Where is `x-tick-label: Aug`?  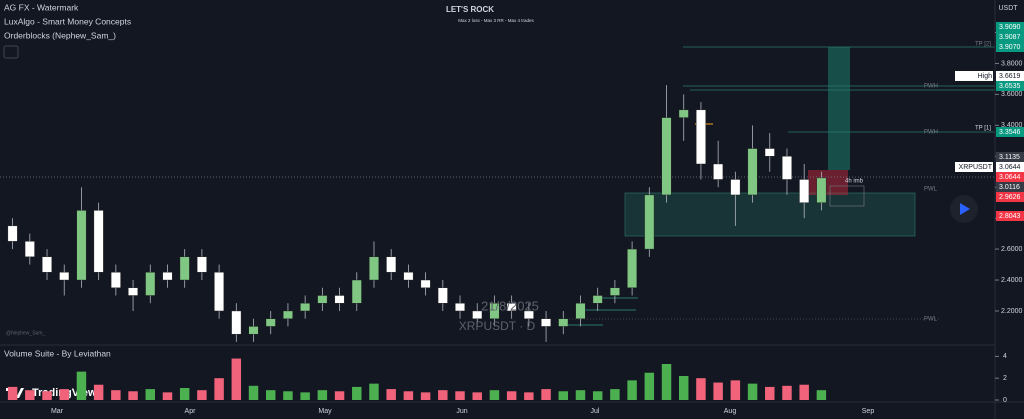 x-tick-label: Aug is located at coordinates (730, 411).